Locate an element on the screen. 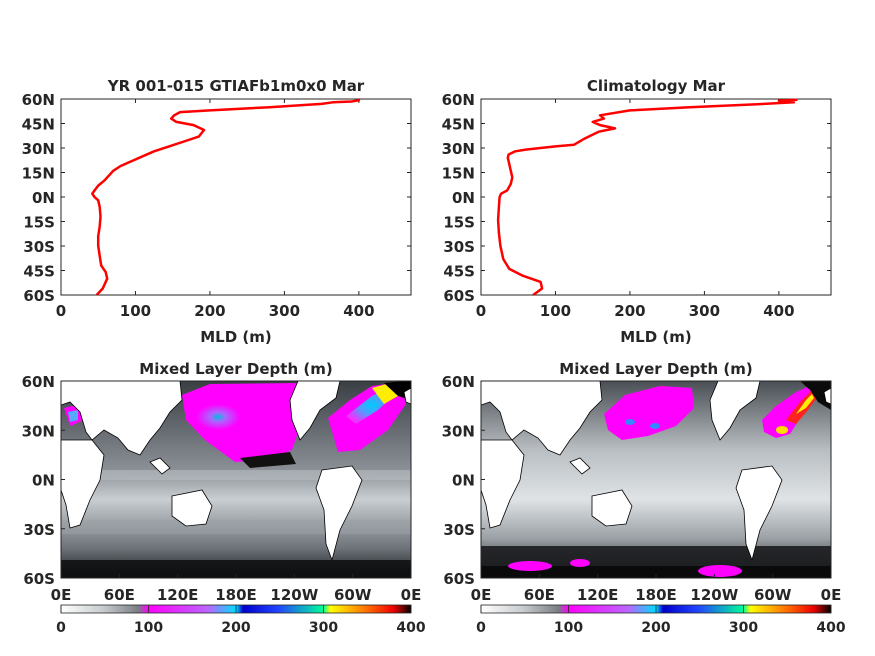  north-pacific-dark-band is located at coordinates (268, 460).